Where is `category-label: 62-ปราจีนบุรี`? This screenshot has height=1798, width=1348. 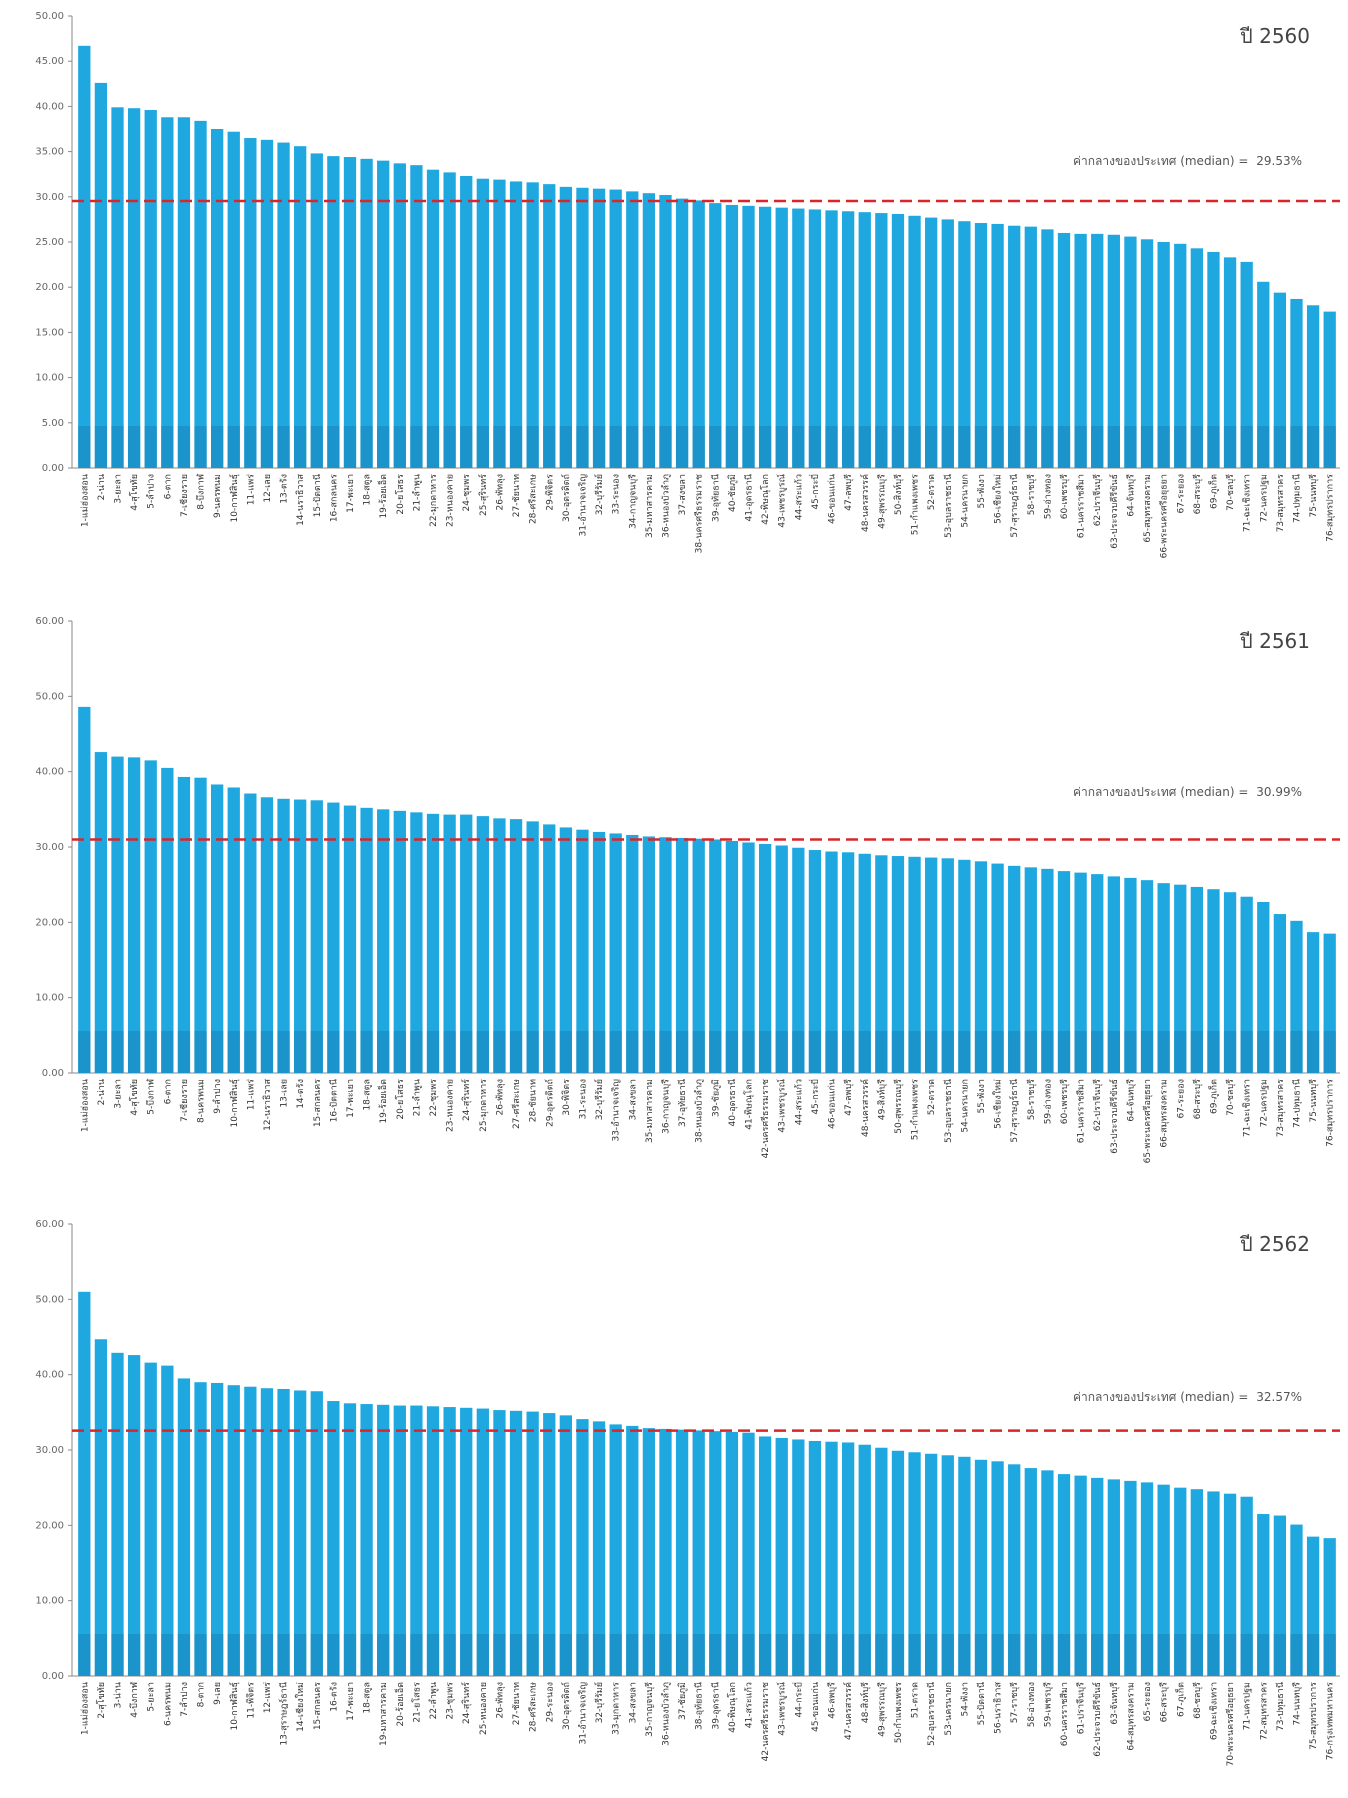 category-label: 62-ปราจีนบุรี is located at coordinates (1097, 1105).